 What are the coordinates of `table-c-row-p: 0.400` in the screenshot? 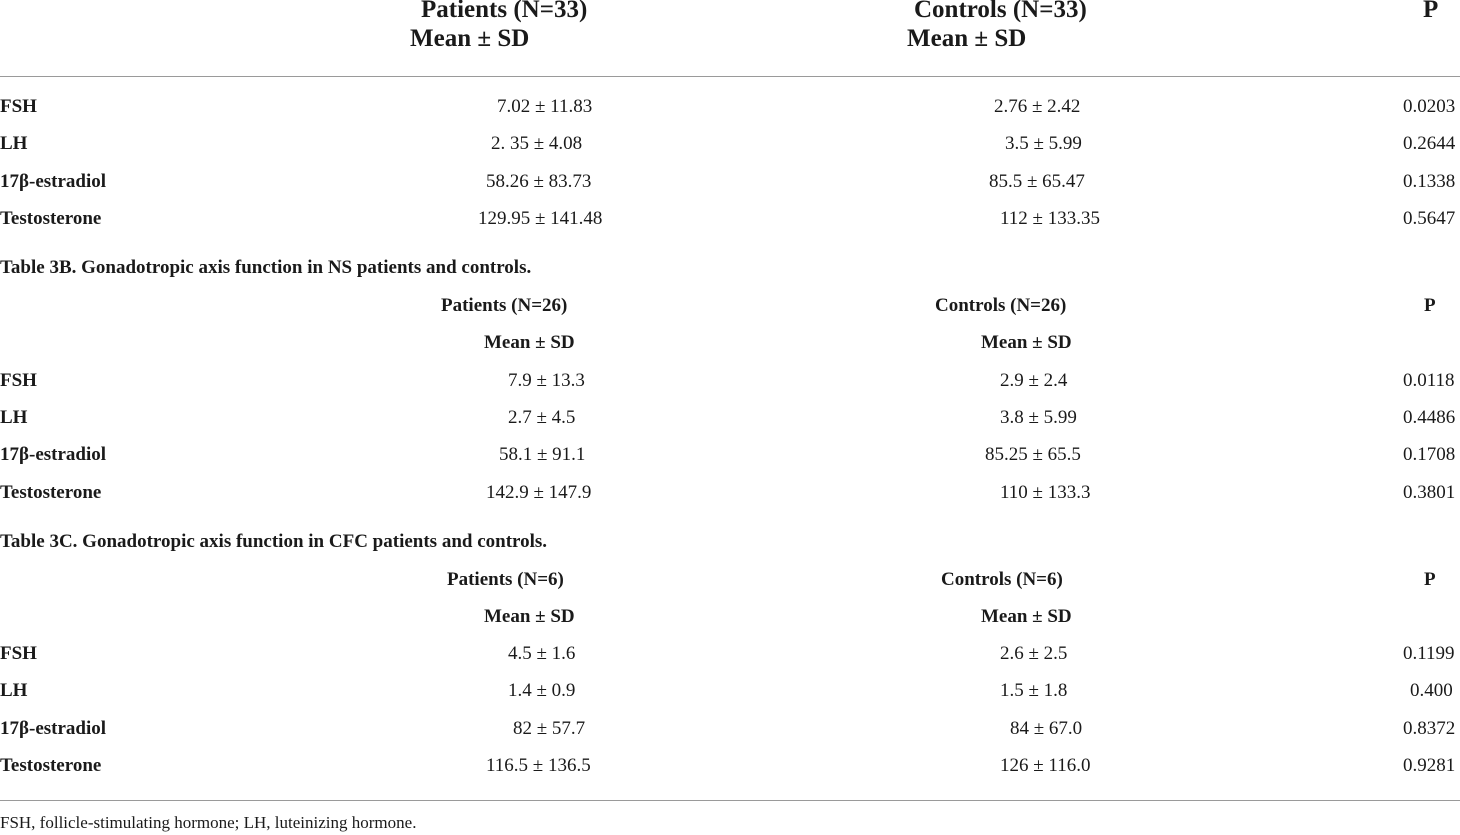 It's located at (1431, 690).